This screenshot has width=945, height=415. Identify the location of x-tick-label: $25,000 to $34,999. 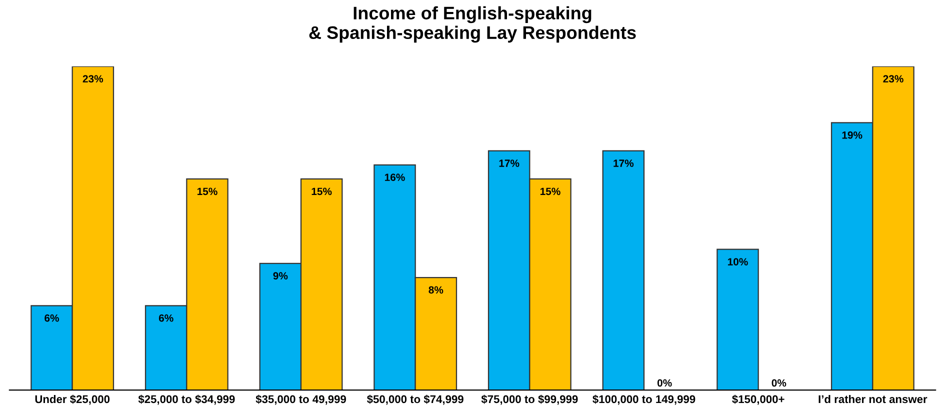
(186, 399).